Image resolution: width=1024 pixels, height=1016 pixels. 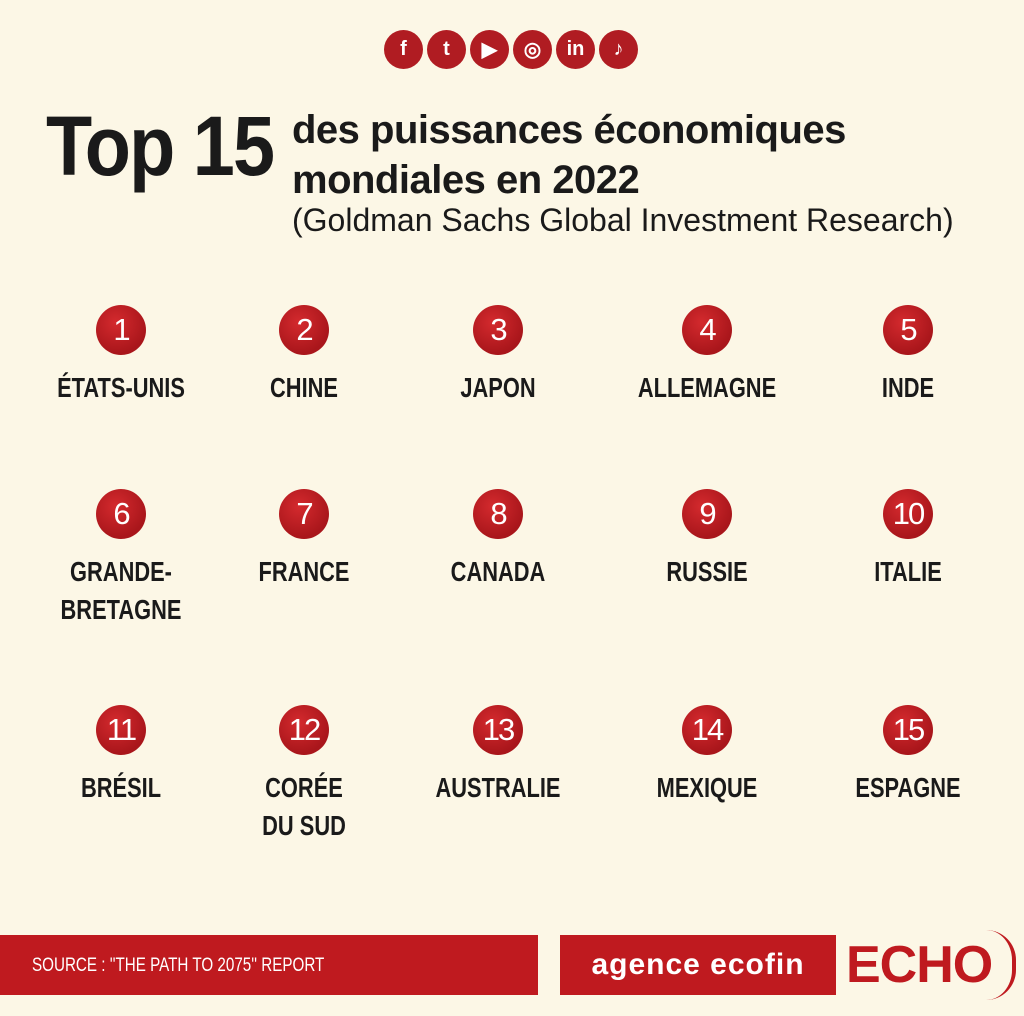 What do you see at coordinates (304, 356) in the screenshot?
I see `ranking-item: 2 CHINE` at bounding box center [304, 356].